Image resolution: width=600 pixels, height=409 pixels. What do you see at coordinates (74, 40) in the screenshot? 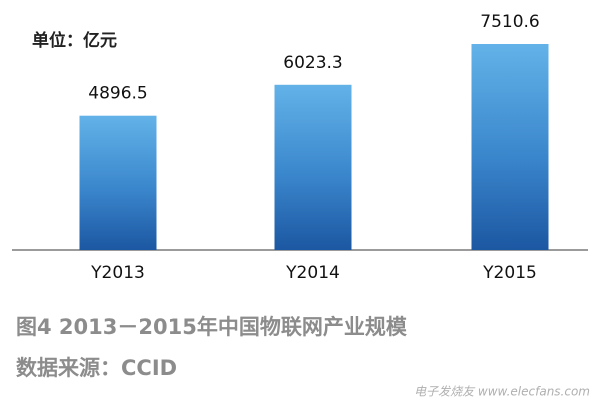
I see `unit-label: 单位：亿元` at bounding box center [74, 40].